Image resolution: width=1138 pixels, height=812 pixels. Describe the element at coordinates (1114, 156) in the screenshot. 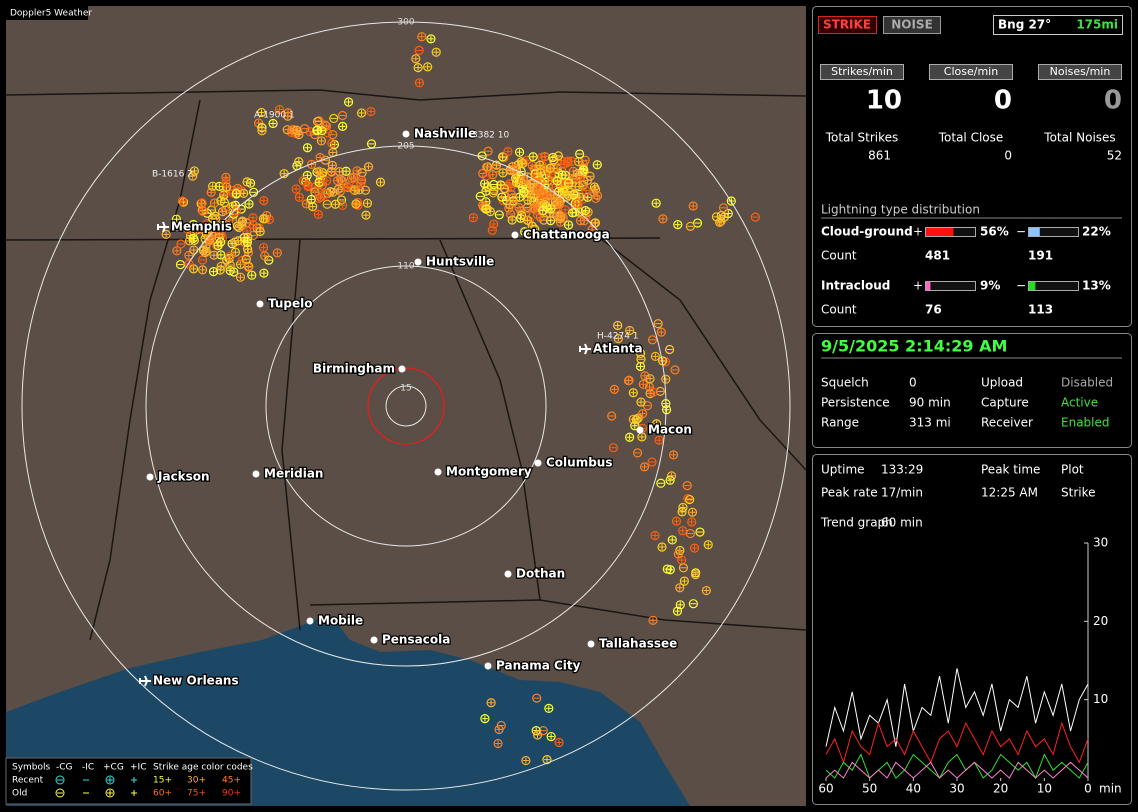

I see `total-value: 52` at that location.